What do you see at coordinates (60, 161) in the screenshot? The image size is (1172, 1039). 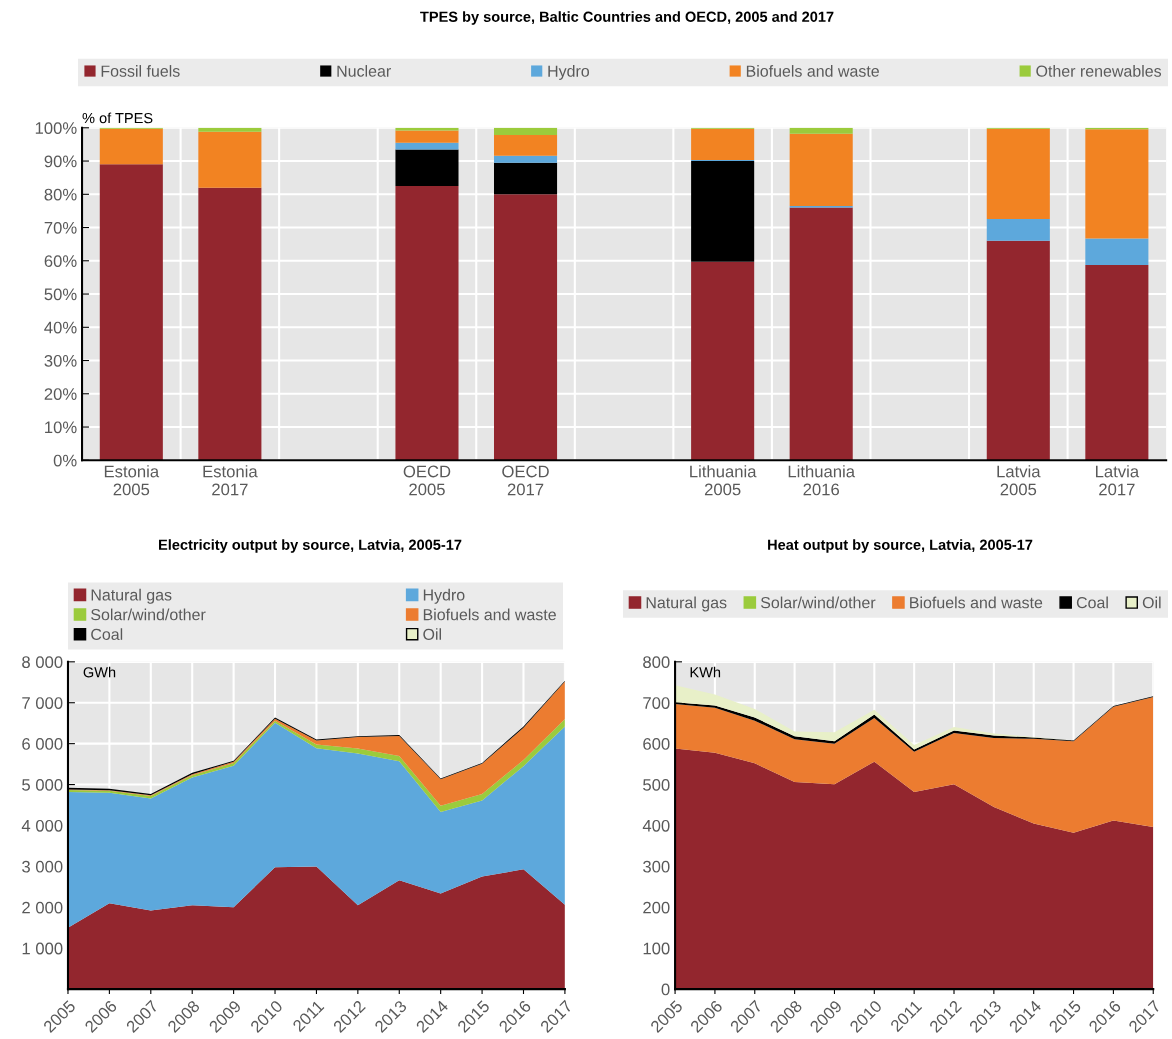 I see `y-tick-label: 90%` at bounding box center [60, 161].